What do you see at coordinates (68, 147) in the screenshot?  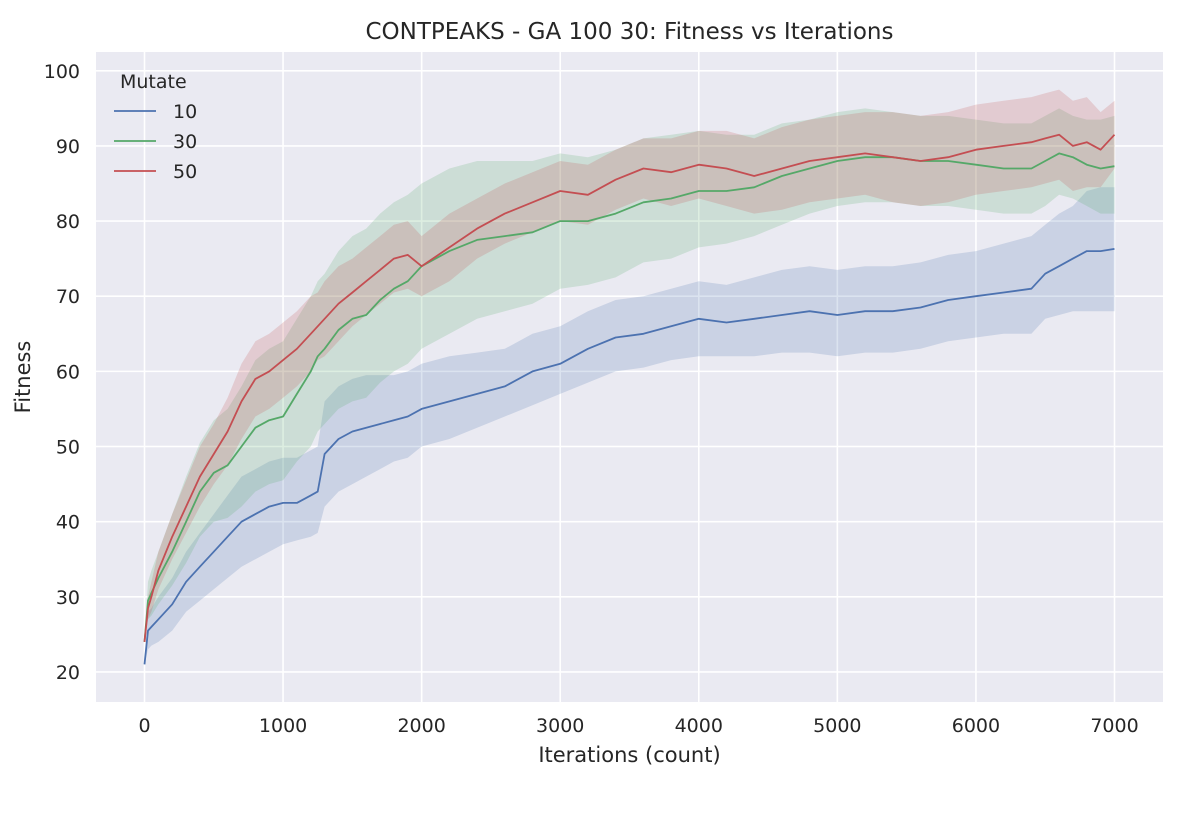 I see `y-tick-label-7: 90` at bounding box center [68, 147].